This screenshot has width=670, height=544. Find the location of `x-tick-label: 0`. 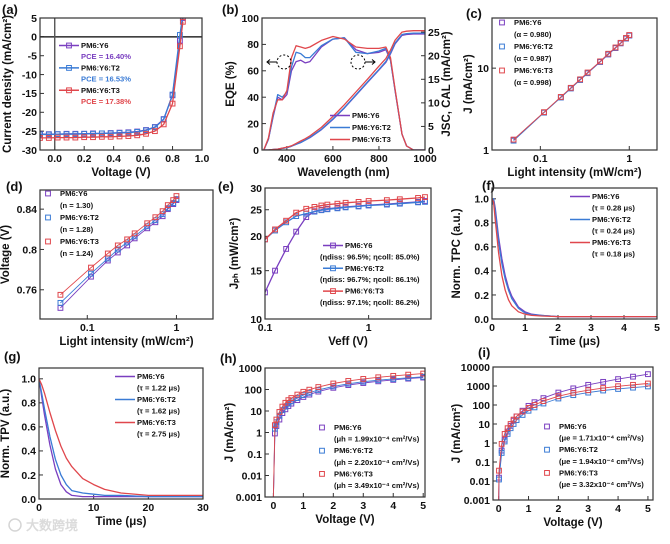

x-tick-label: 0 is located at coordinates (499, 509).